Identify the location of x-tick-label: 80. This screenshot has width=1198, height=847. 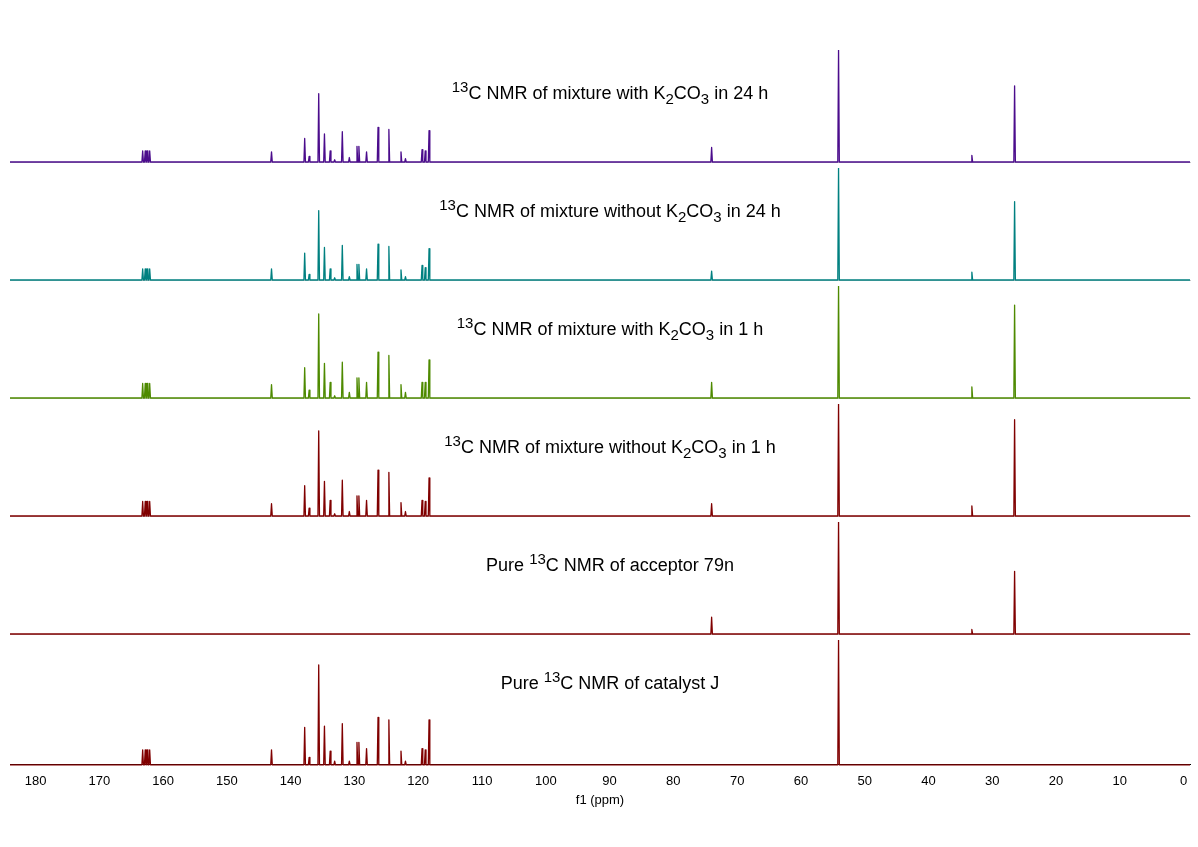
(673, 781).